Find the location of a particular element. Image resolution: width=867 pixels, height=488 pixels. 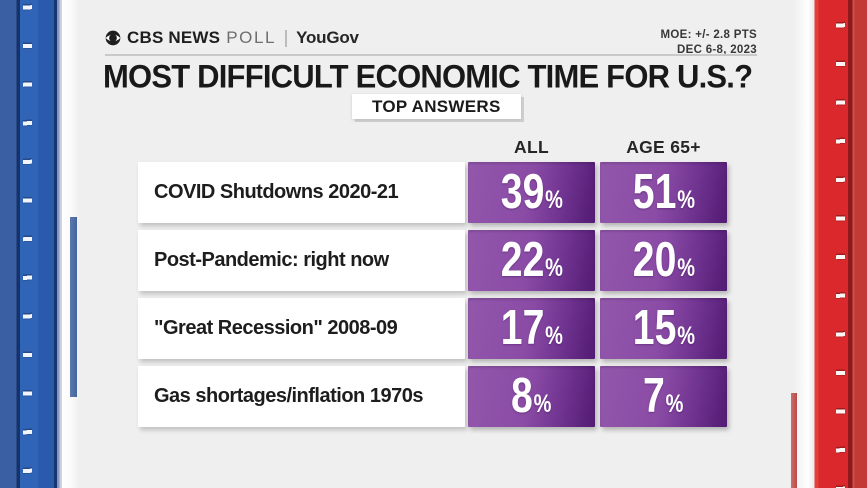

header-divider-line is located at coordinates (431, 55).